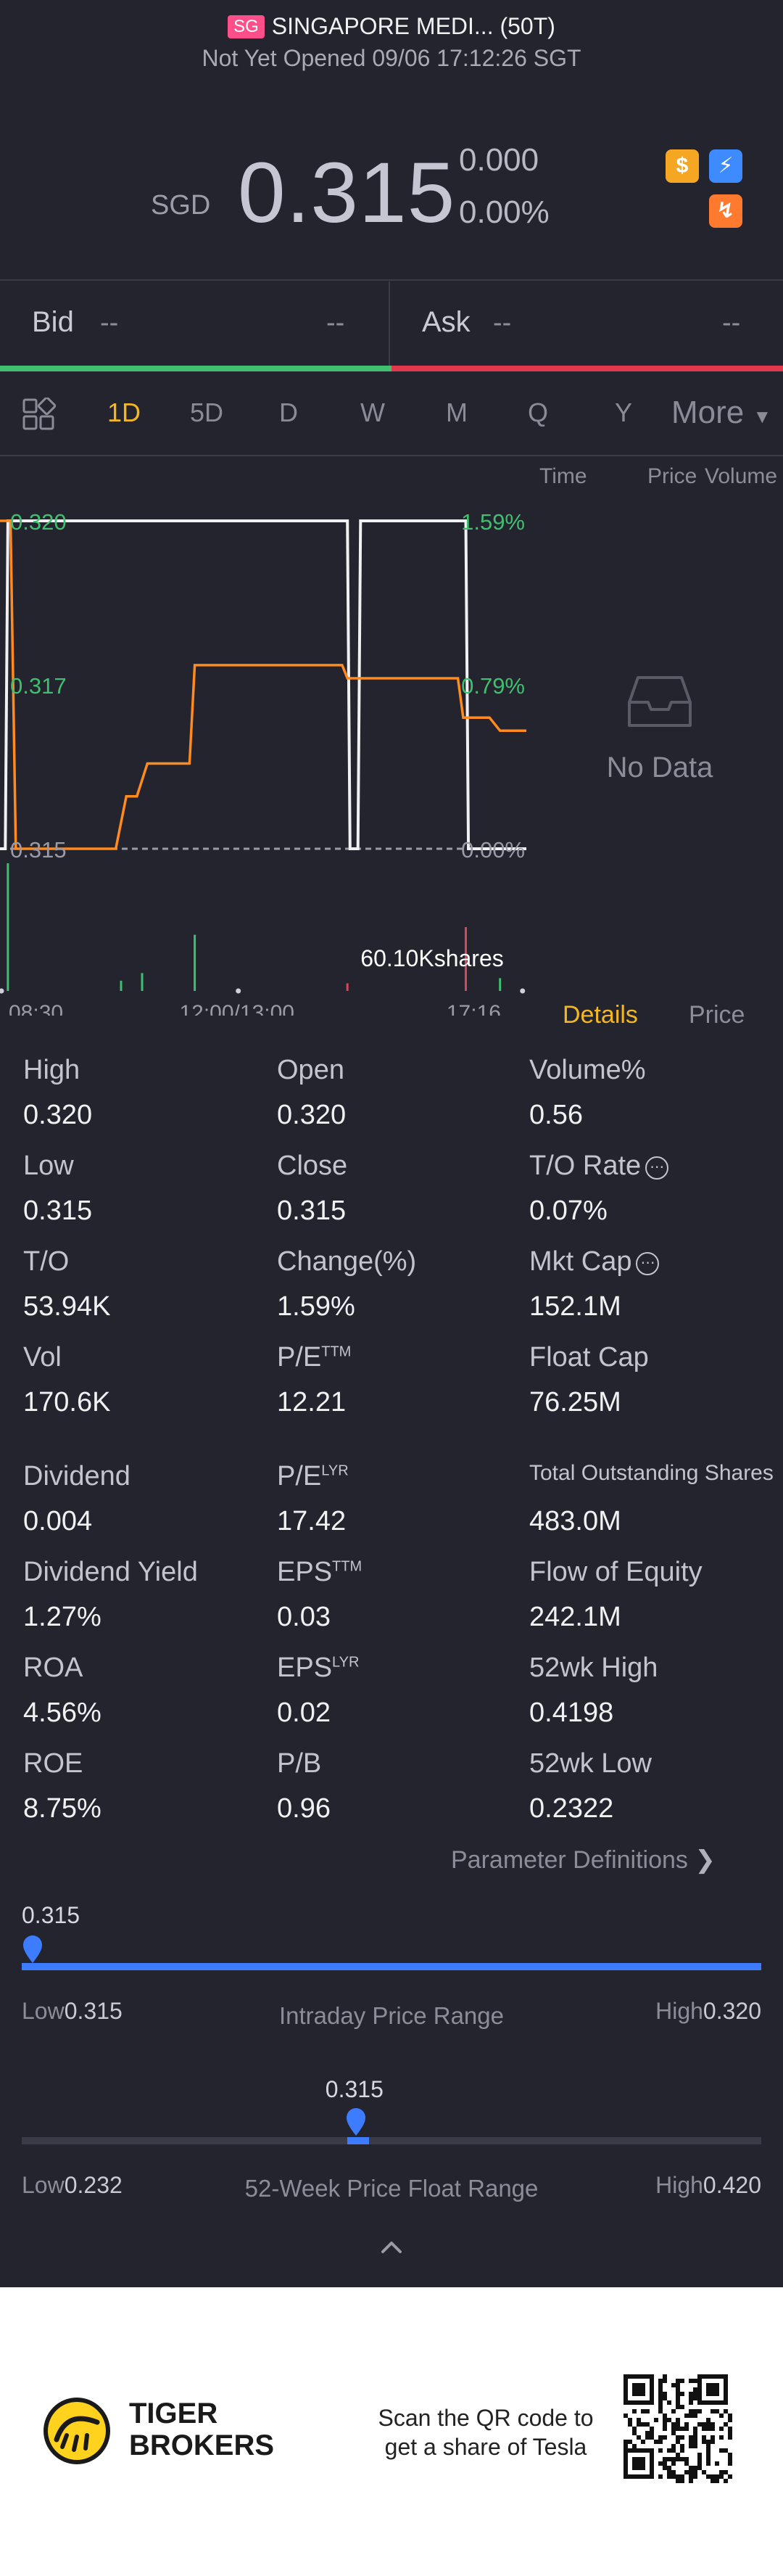  What do you see at coordinates (741, 476) in the screenshot?
I see `volume-header: Volume` at bounding box center [741, 476].